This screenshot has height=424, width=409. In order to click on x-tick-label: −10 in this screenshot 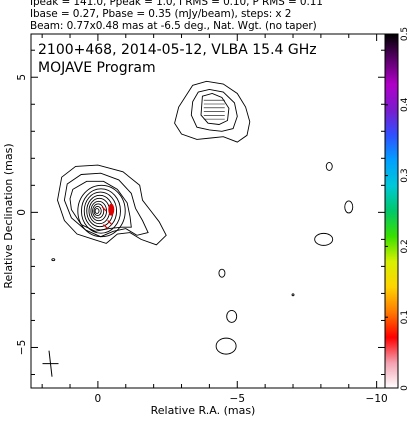, I will do `click(377, 399)`.